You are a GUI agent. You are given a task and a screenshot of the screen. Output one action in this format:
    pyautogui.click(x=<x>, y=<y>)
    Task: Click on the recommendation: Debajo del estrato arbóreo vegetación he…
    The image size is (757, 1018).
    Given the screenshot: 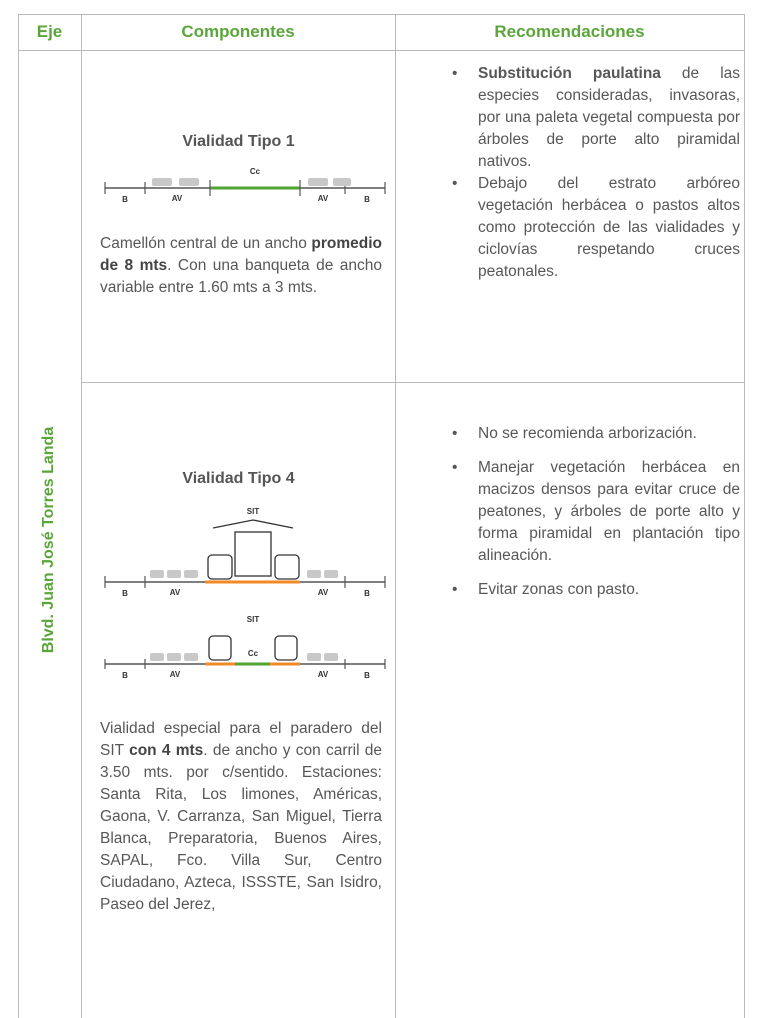 What is the action you would take?
    pyautogui.click(x=596, y=228)
    